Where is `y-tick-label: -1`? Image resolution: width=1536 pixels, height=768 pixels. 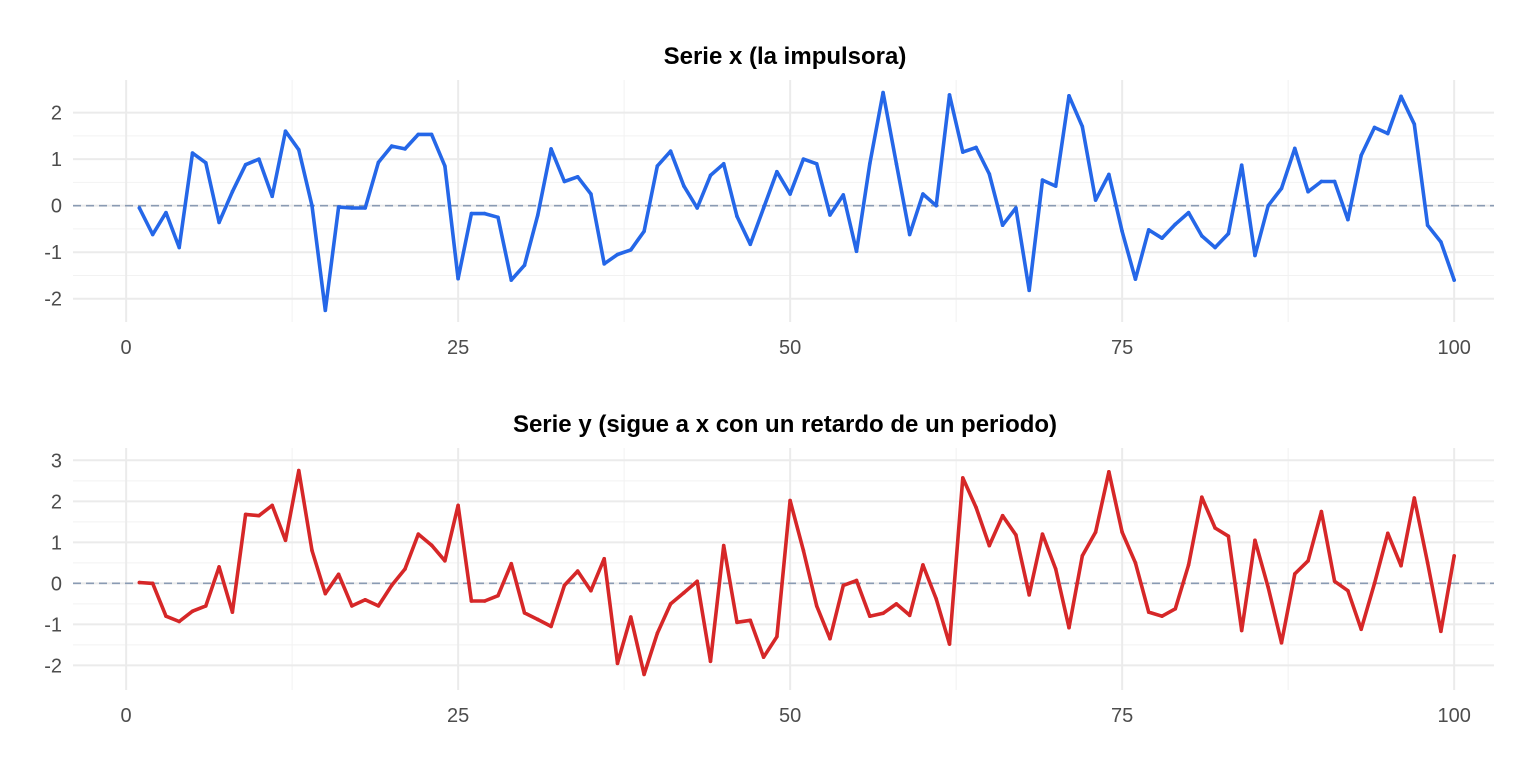 y-tick-label: -1 is located at coordinates (53, 253).